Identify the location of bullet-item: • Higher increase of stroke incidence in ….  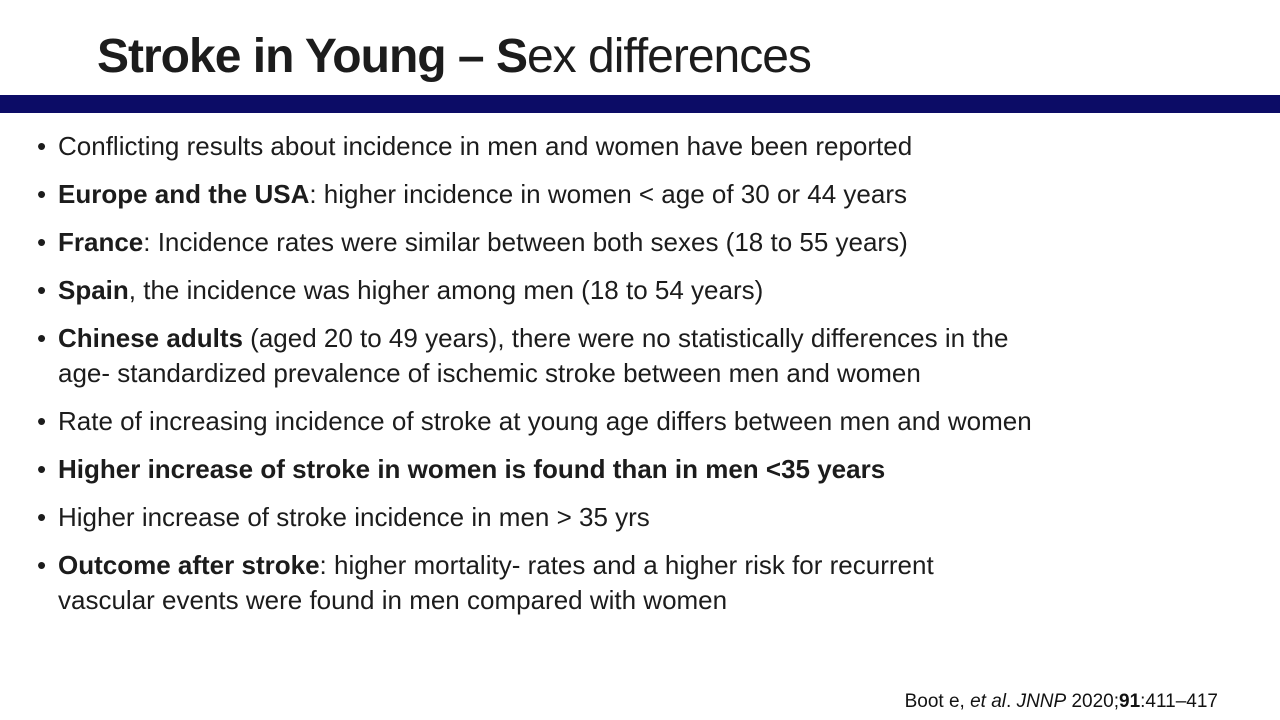
(645, 517).